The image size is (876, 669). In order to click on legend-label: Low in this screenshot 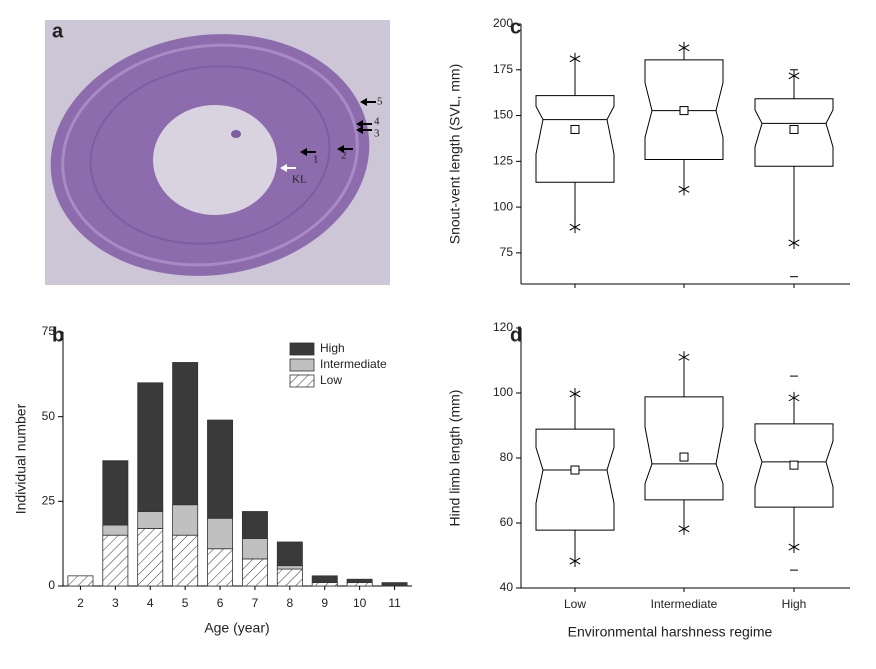, I will do `click(331, 380)`.